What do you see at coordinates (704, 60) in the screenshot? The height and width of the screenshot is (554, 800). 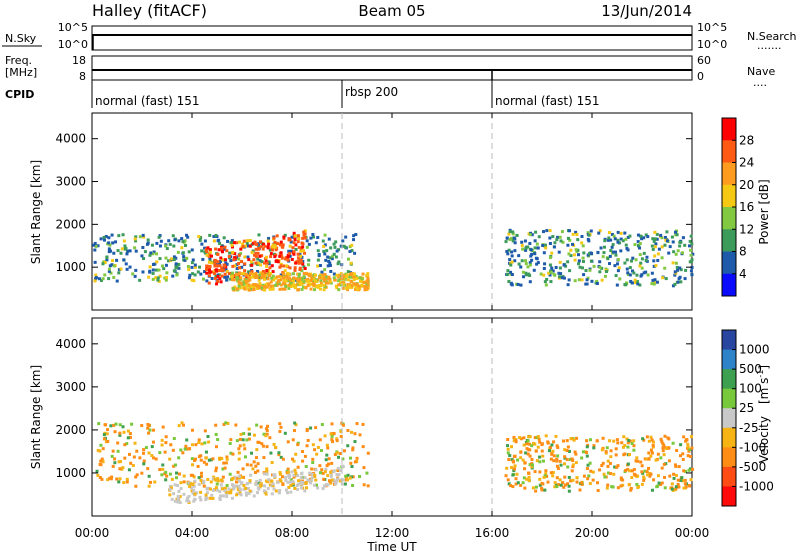 I see `nave-tick-top: 60` at bounding box center [704, 60].